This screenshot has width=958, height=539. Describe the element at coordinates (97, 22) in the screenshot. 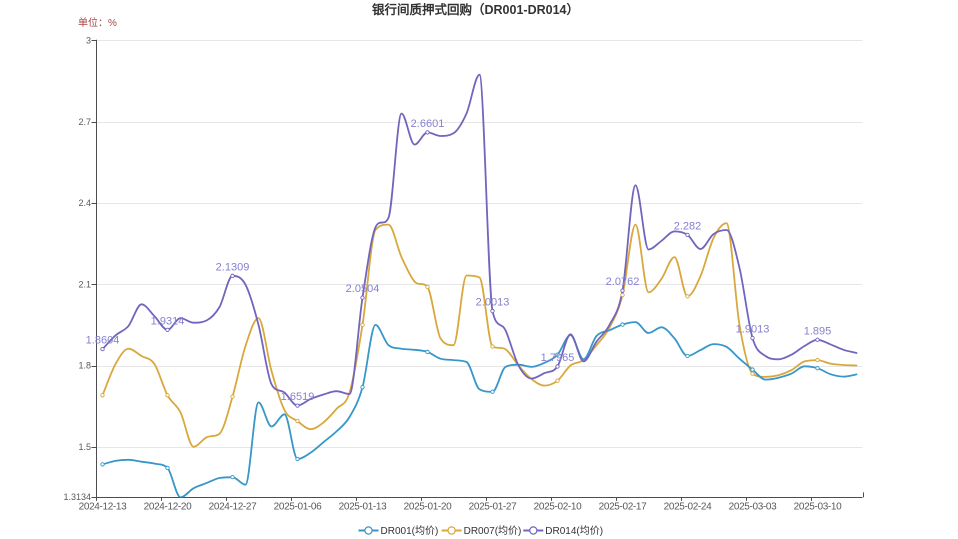

I see `svg-text: 单位：%` at that location.